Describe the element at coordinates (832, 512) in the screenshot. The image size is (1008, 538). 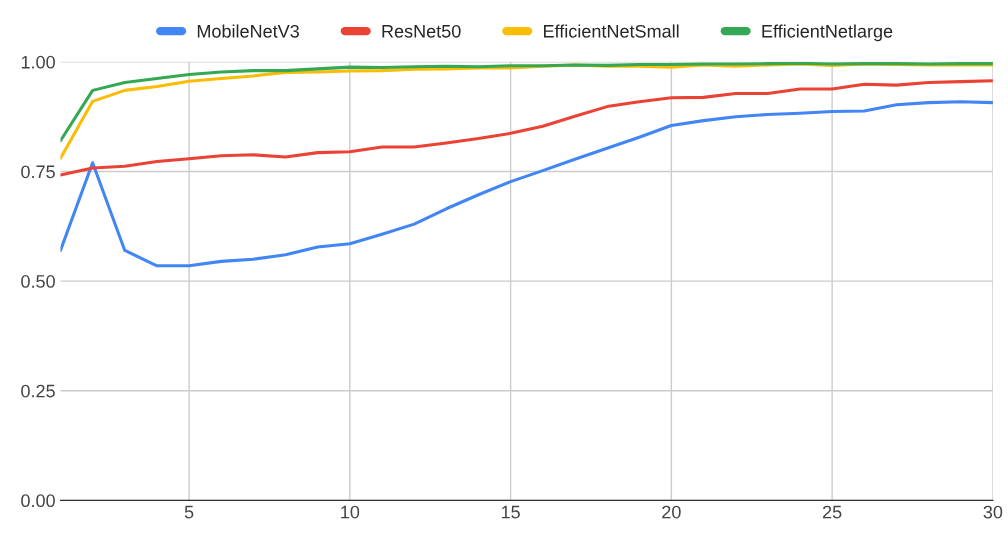
I see `x-tick-label: 25` at that location.